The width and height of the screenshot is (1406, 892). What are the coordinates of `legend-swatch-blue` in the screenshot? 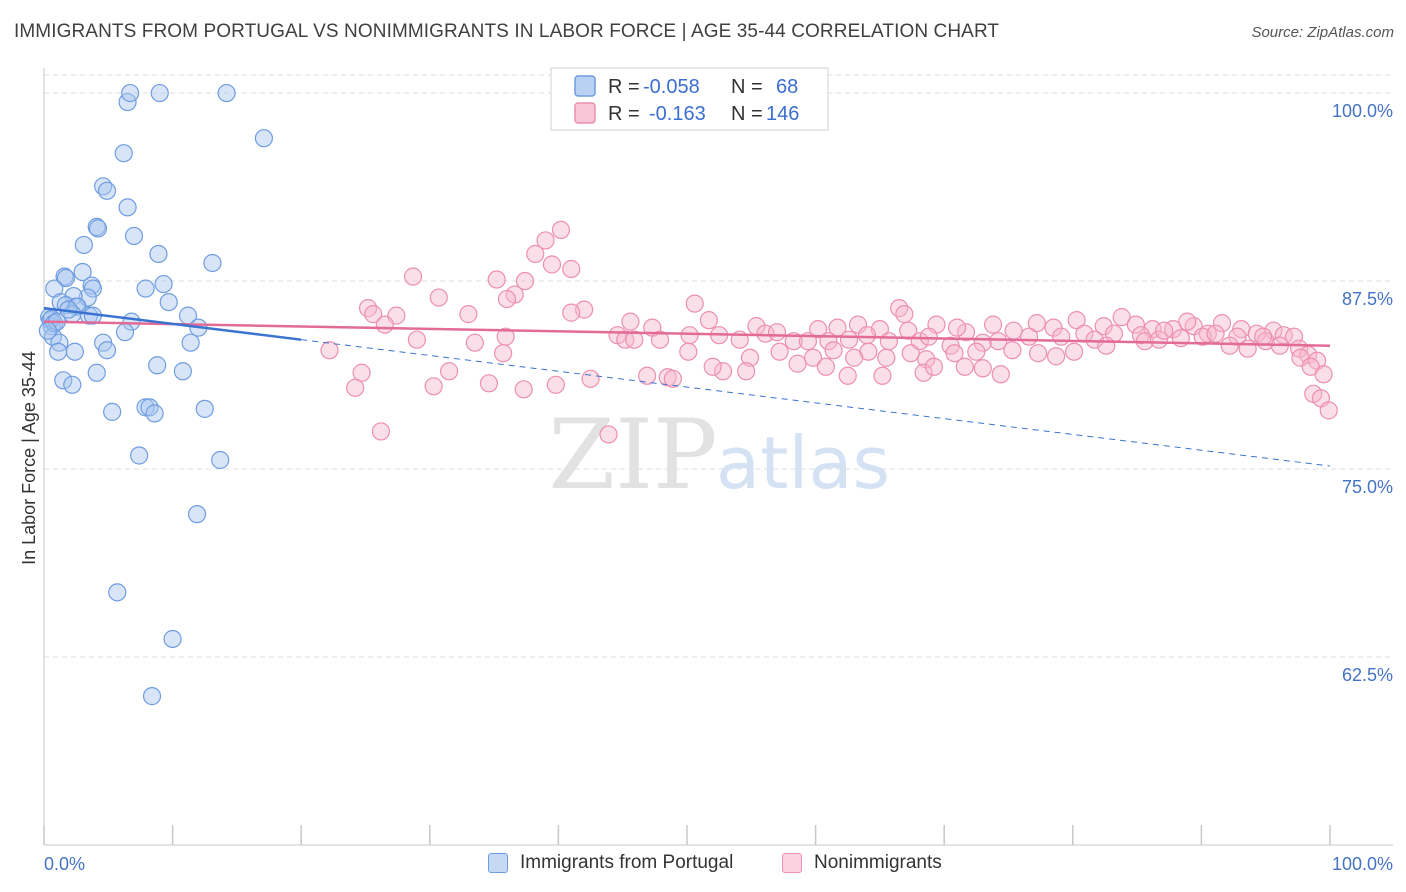 It's located at (585, 86).